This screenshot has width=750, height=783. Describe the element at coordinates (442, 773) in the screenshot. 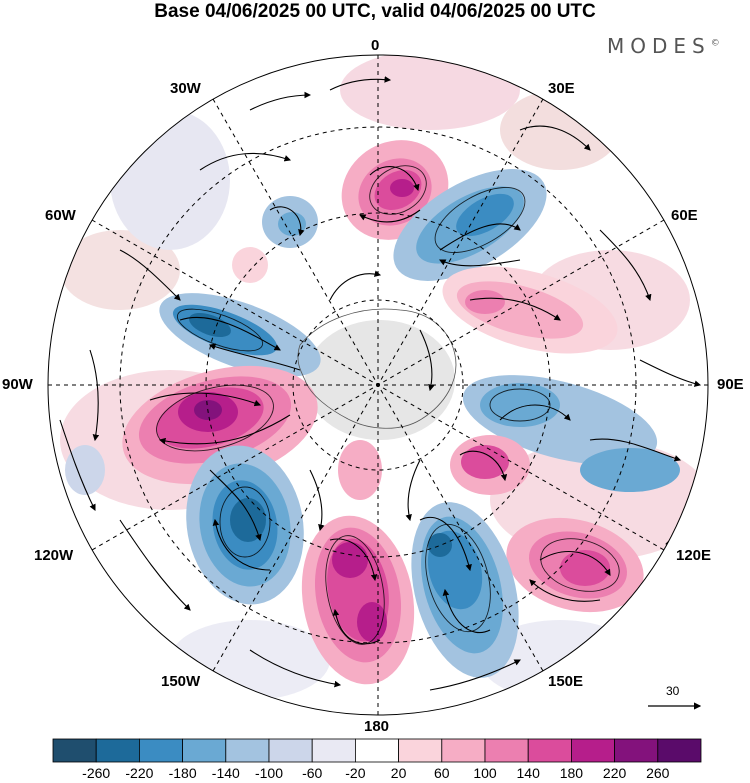

I see `colorbar-tick-label: 60` at that location.